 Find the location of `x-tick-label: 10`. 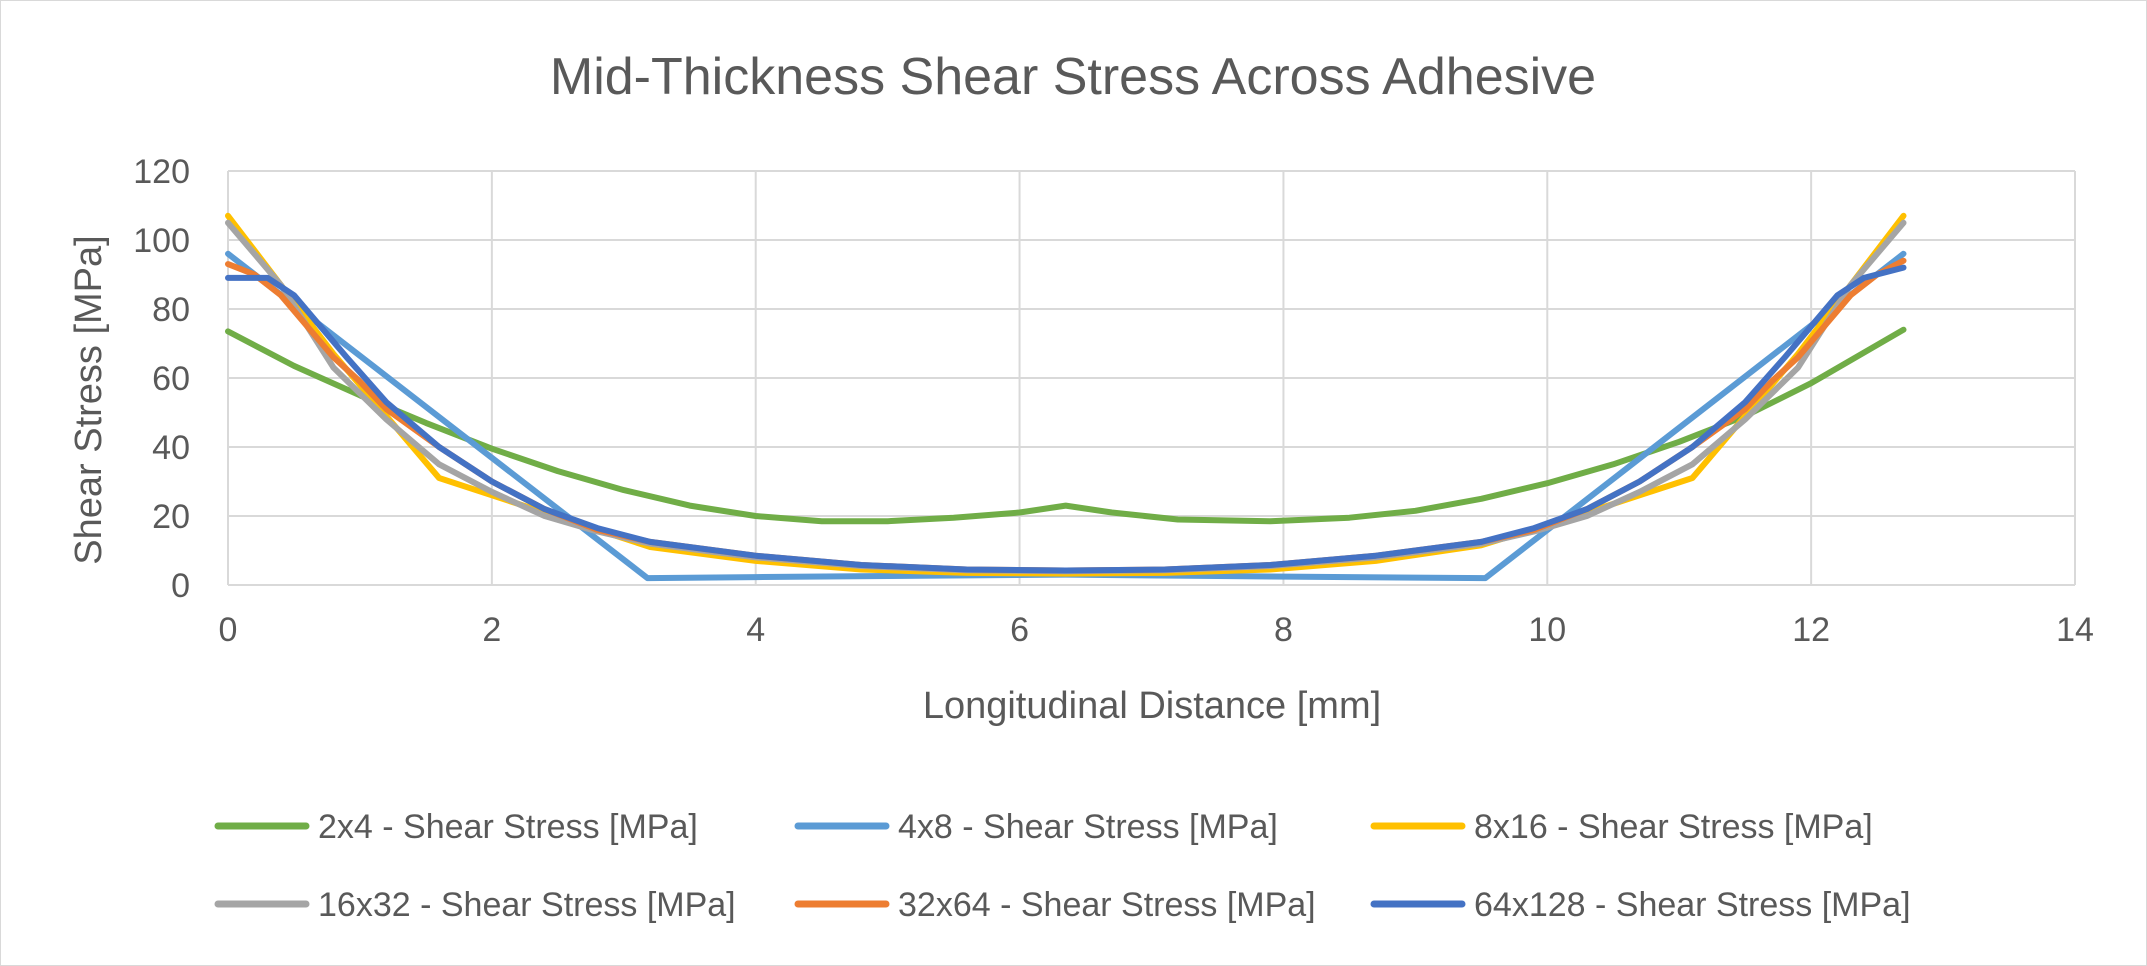

x-tick-label: 10 is located at coordinates (1547, 630).